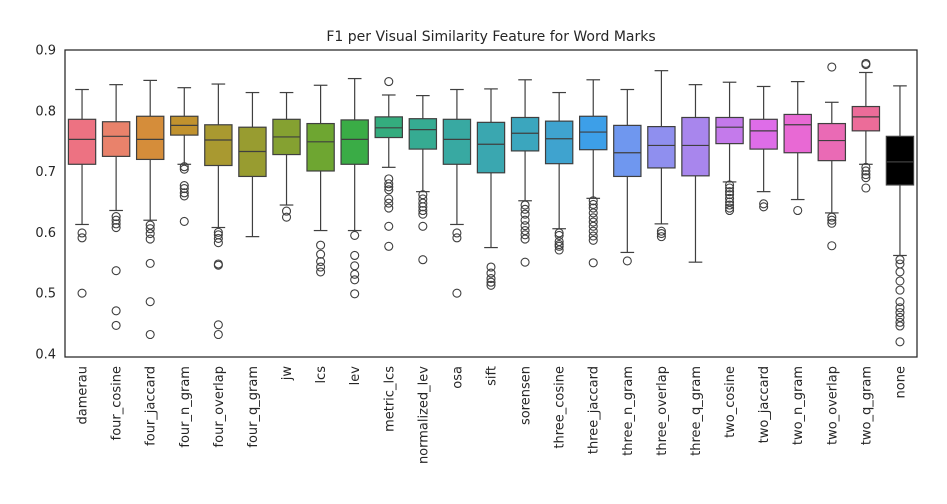 This screenshot has height=504, width=947. I want to click on box-jw, so click(286, 156).